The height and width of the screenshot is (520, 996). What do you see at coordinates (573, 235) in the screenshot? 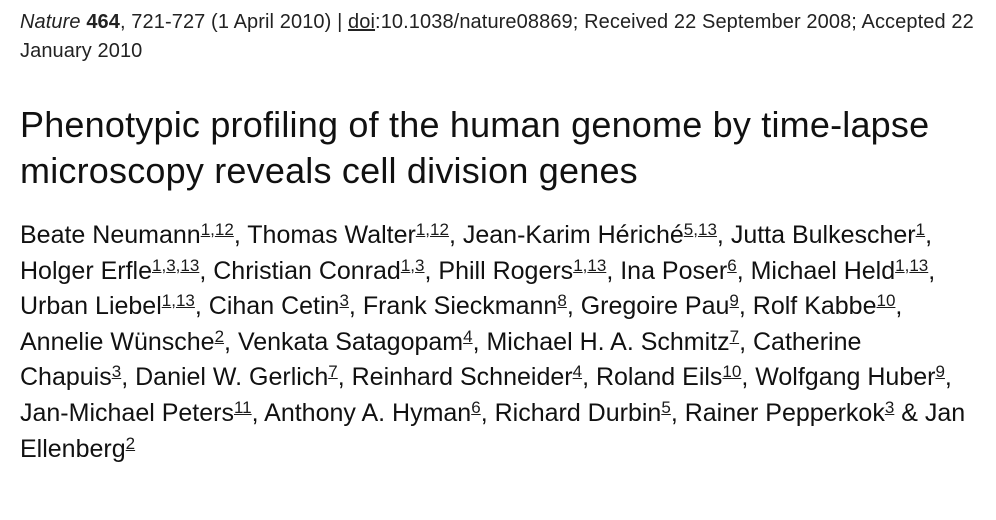
I see `author-name: Jean-Karim Hériché` at bounding box center [573, 235].